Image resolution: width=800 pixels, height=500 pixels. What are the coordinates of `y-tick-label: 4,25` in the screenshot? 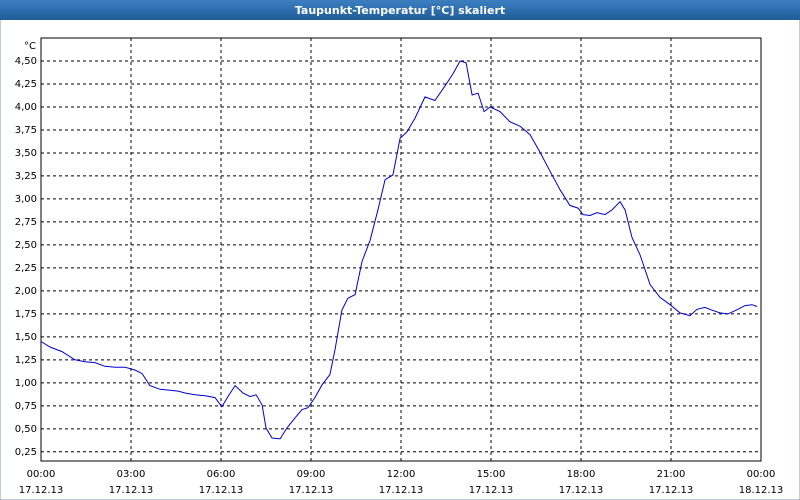 It's located at (26, 84).